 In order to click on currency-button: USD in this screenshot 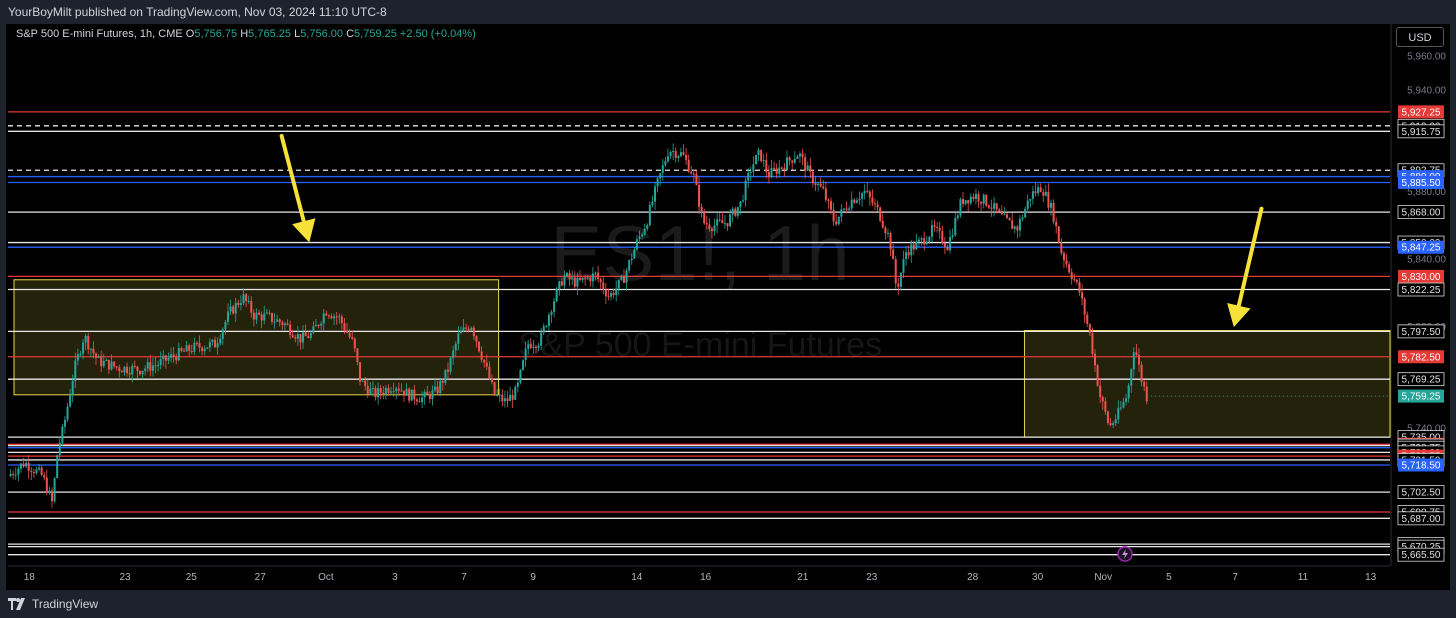, I will do `click(1420, 37)`.